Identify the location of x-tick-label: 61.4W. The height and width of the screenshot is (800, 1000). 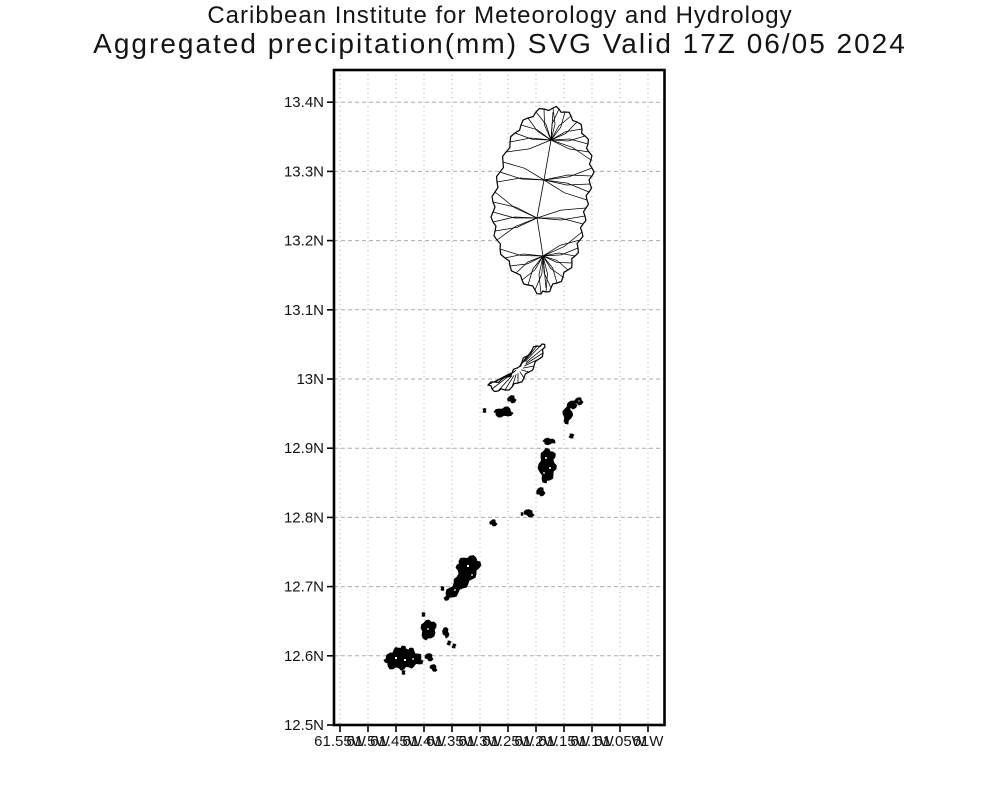
(424, 741).